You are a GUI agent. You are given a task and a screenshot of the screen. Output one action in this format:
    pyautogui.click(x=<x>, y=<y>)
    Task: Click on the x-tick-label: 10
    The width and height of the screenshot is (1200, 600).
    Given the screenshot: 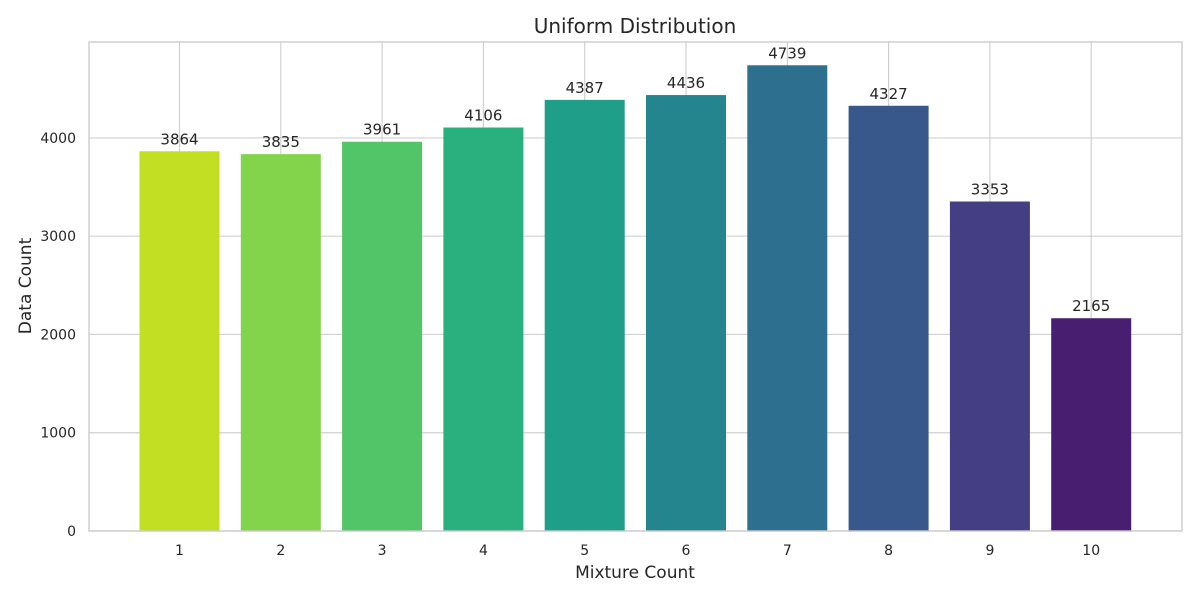 What is the action you would take?
    pyautogui.click(x=1091, y=551)
    